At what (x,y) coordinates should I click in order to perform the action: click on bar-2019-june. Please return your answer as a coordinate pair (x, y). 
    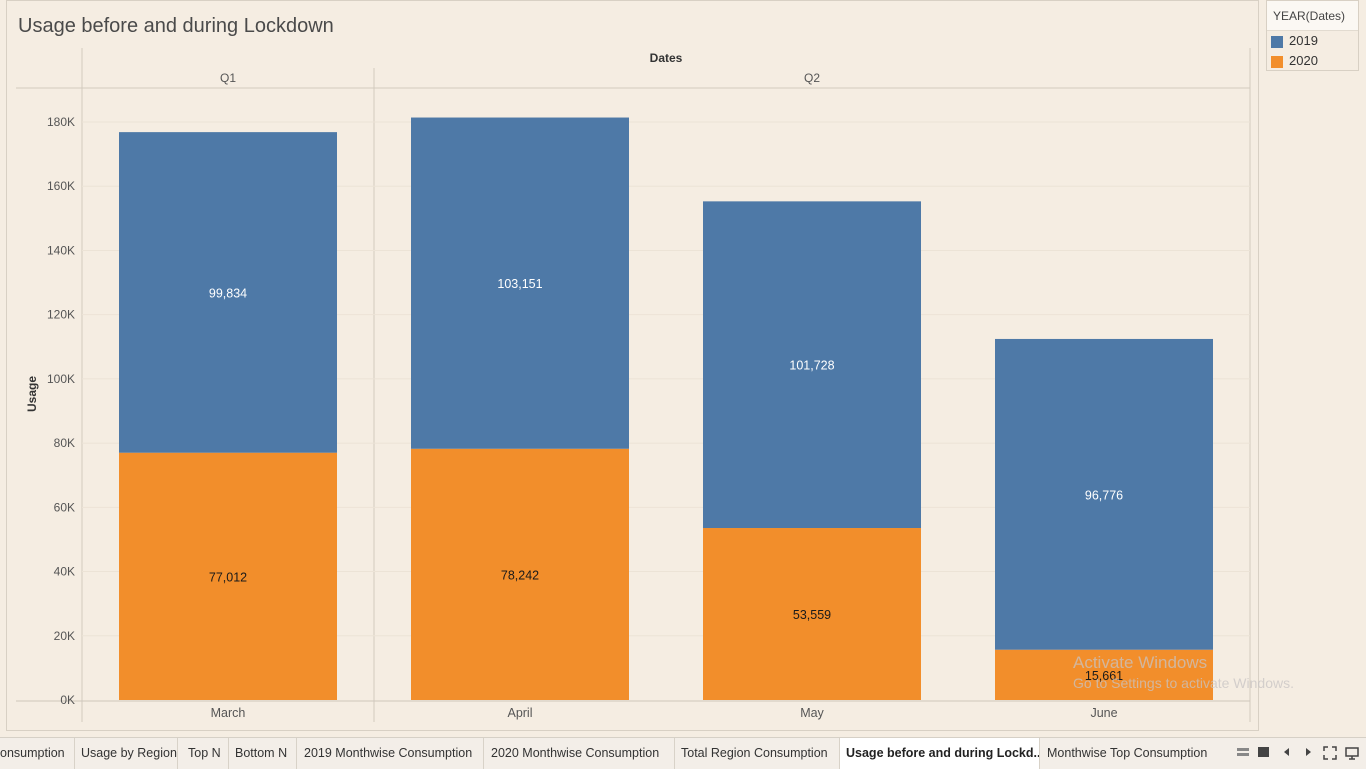
    Looking at the image, I should click on (1104, 494).